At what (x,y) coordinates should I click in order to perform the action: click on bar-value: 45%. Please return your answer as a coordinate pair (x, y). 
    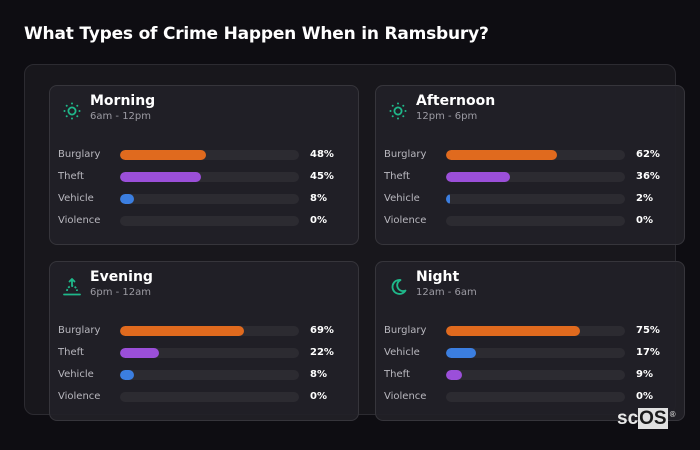
    Looking at the image, I should click on (322, 176).